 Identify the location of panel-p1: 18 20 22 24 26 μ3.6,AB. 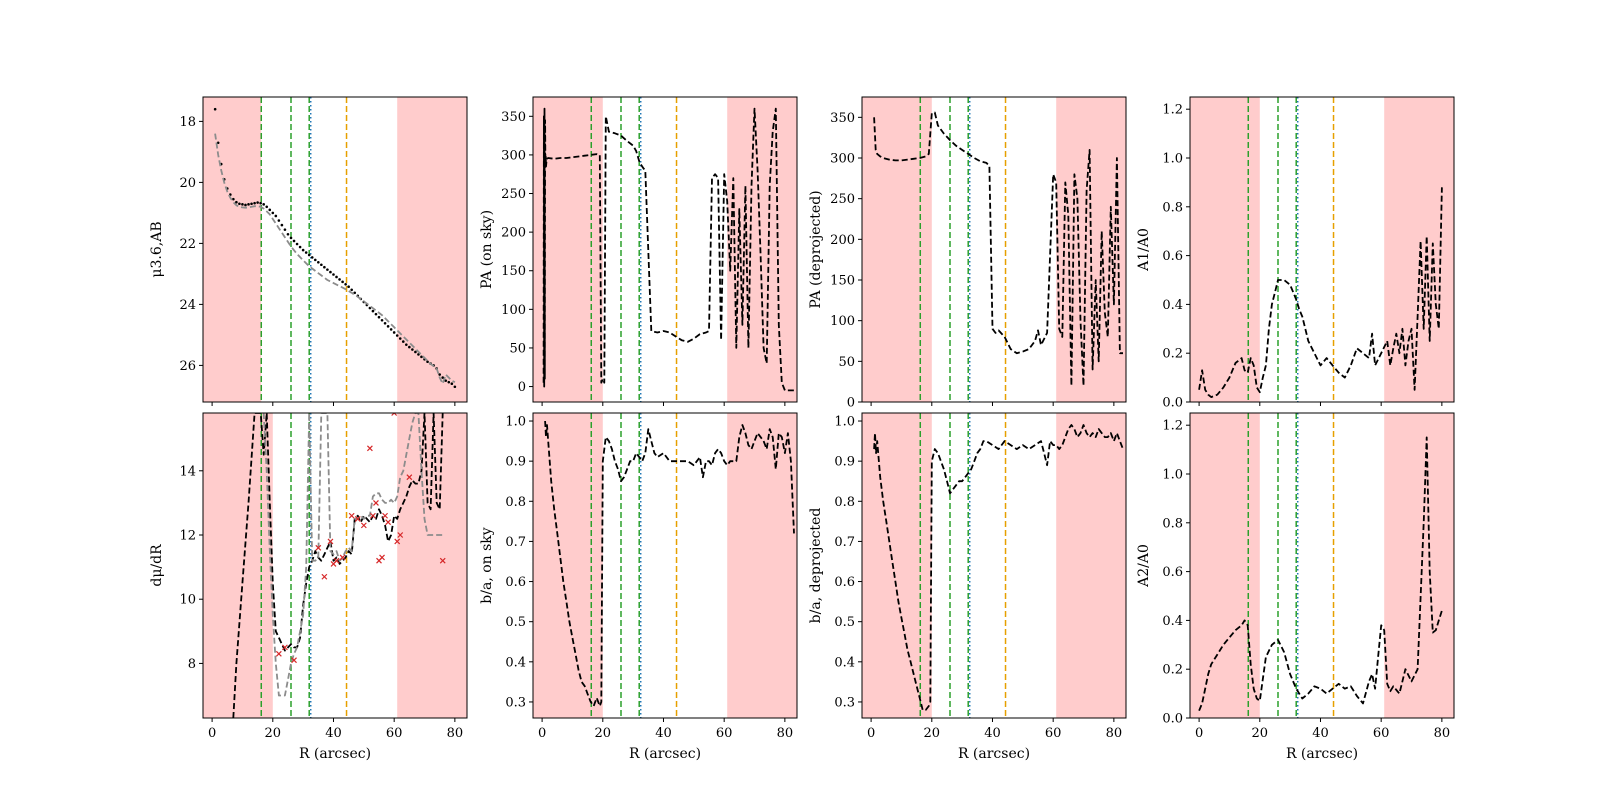
(308, 251).